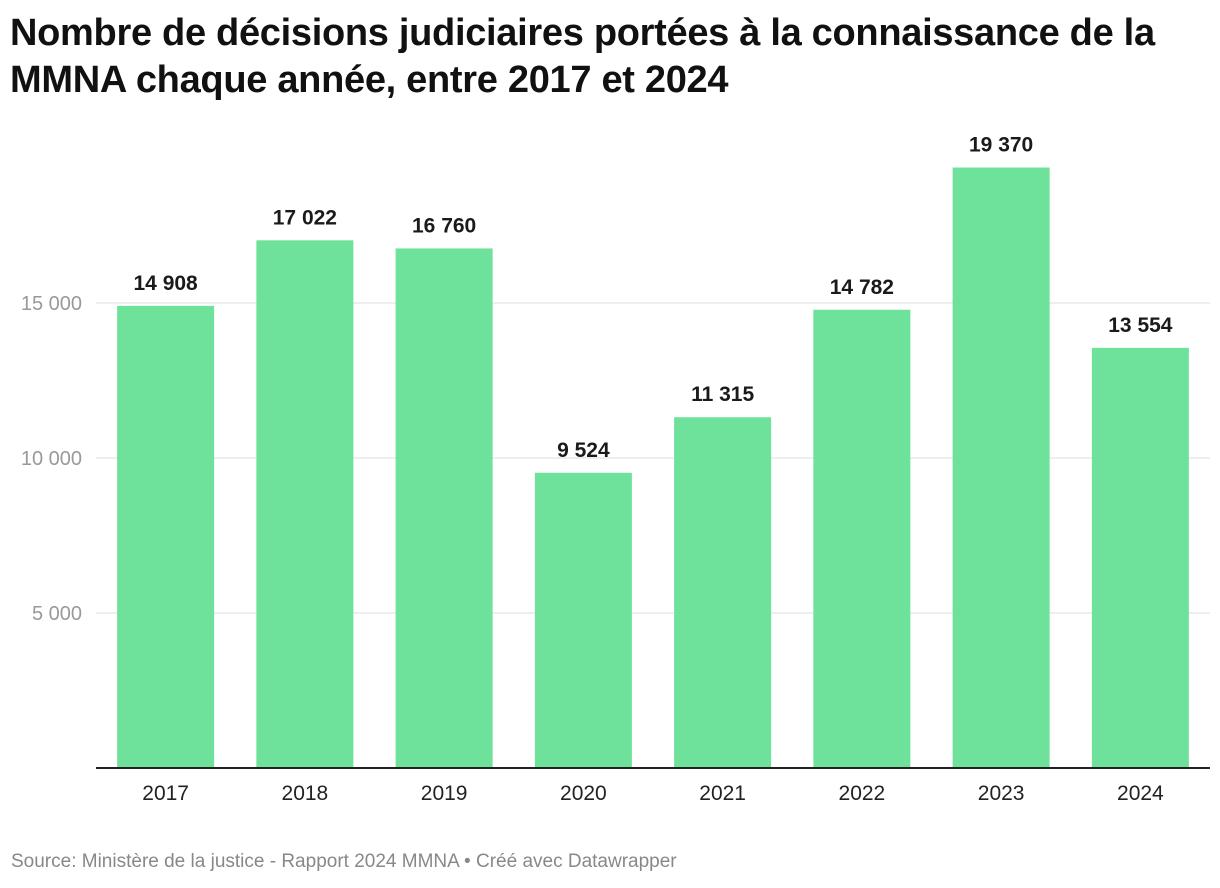 This screenshot has height=888, width=1220. Describe the element at coordinates (444, 225) in the screenshot. I see `bar-value-label: 16 760` at that location.